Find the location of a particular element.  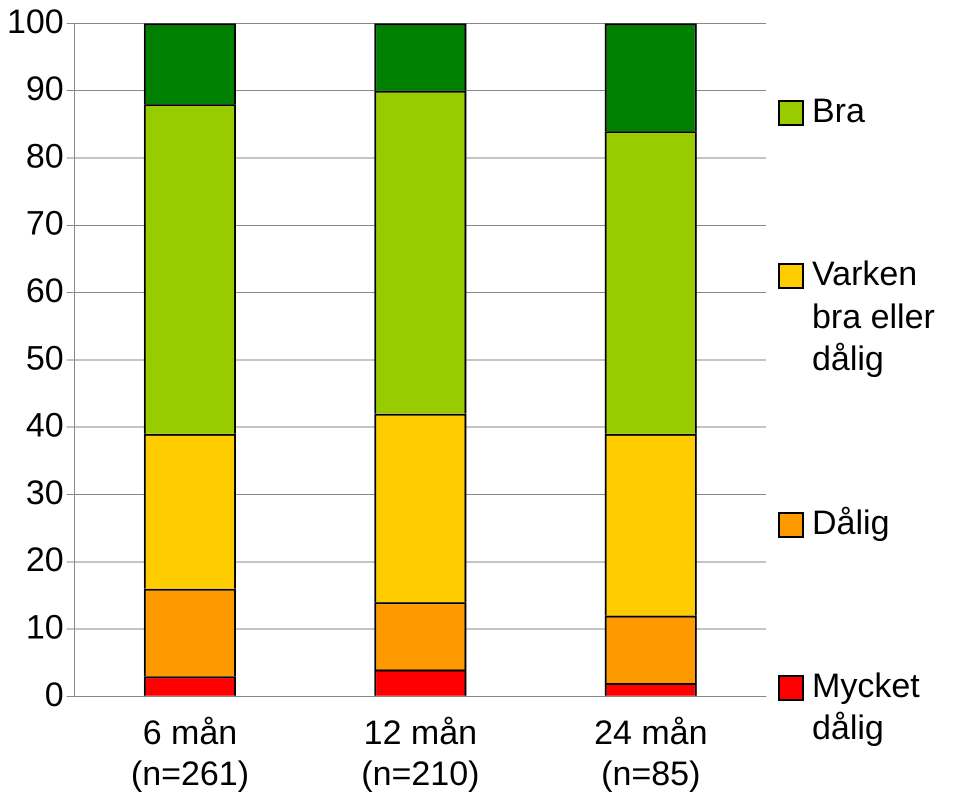

y-tick-label: 70 is located at coordinates (45, 223).